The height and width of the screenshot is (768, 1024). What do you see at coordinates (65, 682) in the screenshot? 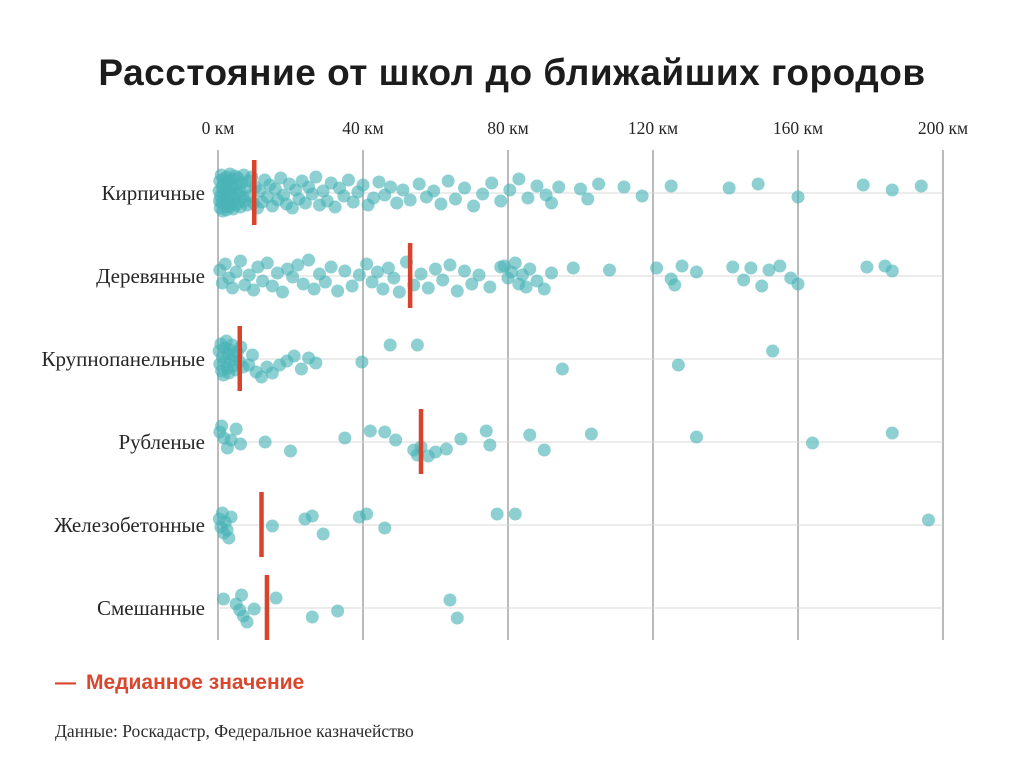
I see `median-line-legend-marker: —` at bounding box center [65, 682].